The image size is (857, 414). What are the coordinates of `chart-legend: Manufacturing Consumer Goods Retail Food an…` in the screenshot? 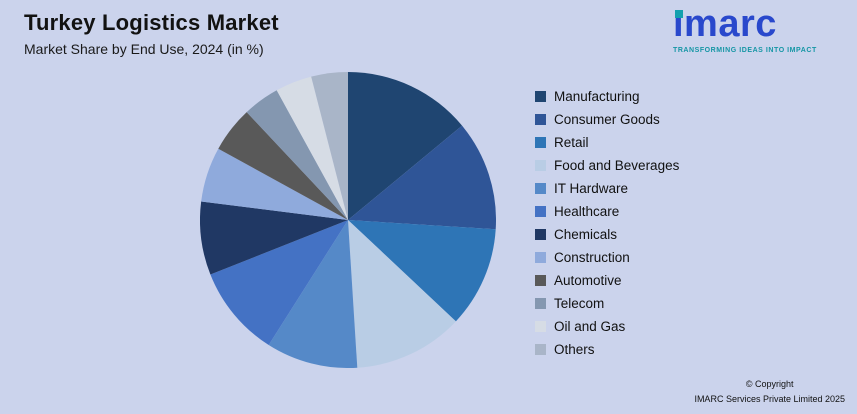 It's located at (607, 228).